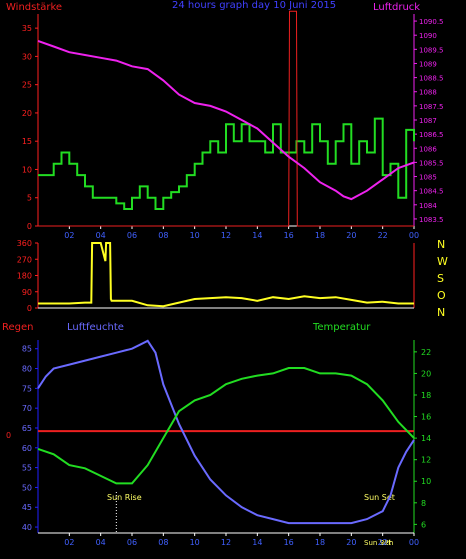 Image resolution: width=466 pixels, height=559 pixels. I want to click on x-tick-label-1: 08, so click(163, 235).